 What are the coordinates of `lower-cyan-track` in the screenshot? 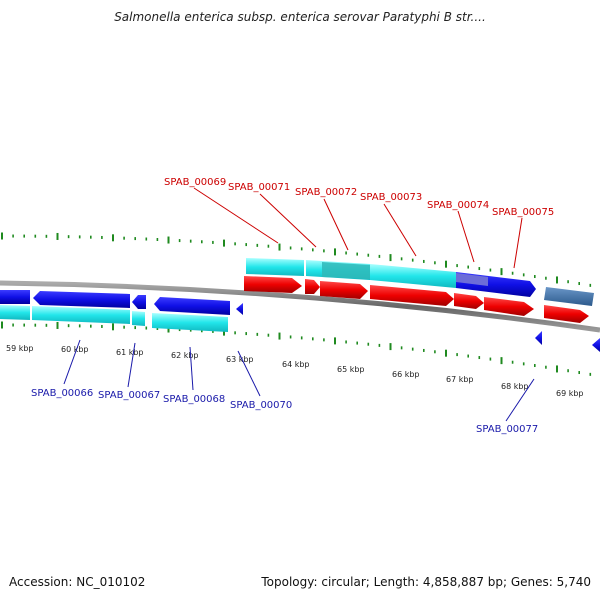 It's located at (114, 318).